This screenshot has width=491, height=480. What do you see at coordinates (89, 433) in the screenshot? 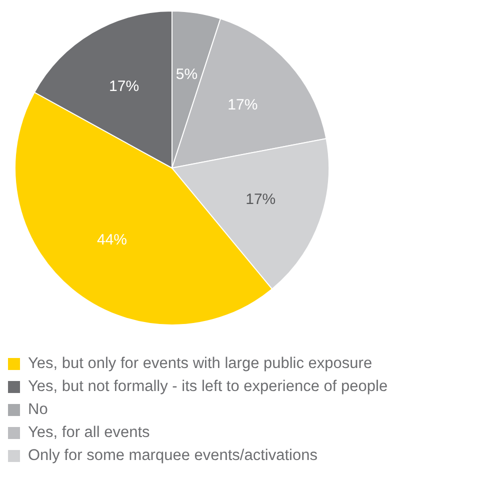
I see `legend-label: Yes, for all events` at bounding box center [89, 433].